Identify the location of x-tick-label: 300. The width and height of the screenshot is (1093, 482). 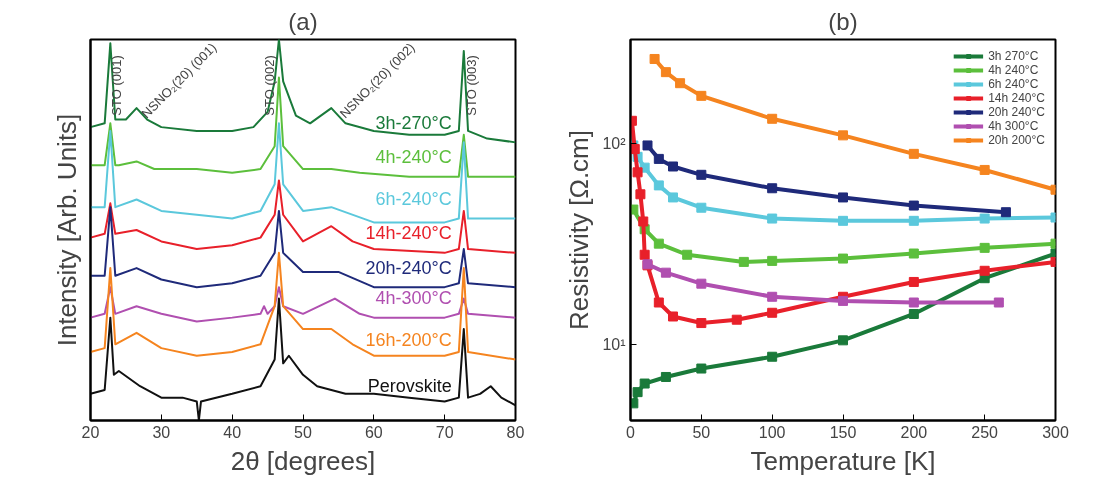
(1055, 432).